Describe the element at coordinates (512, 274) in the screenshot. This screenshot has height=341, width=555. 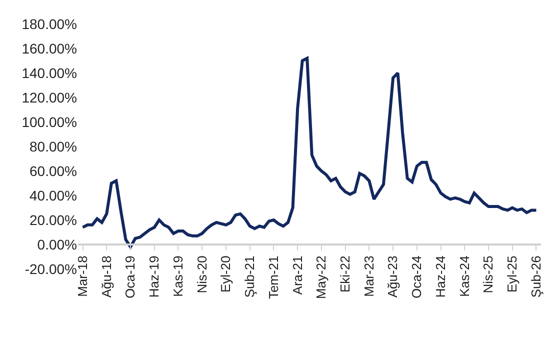
I see `x-tick-label: Eyl-25` at that location.